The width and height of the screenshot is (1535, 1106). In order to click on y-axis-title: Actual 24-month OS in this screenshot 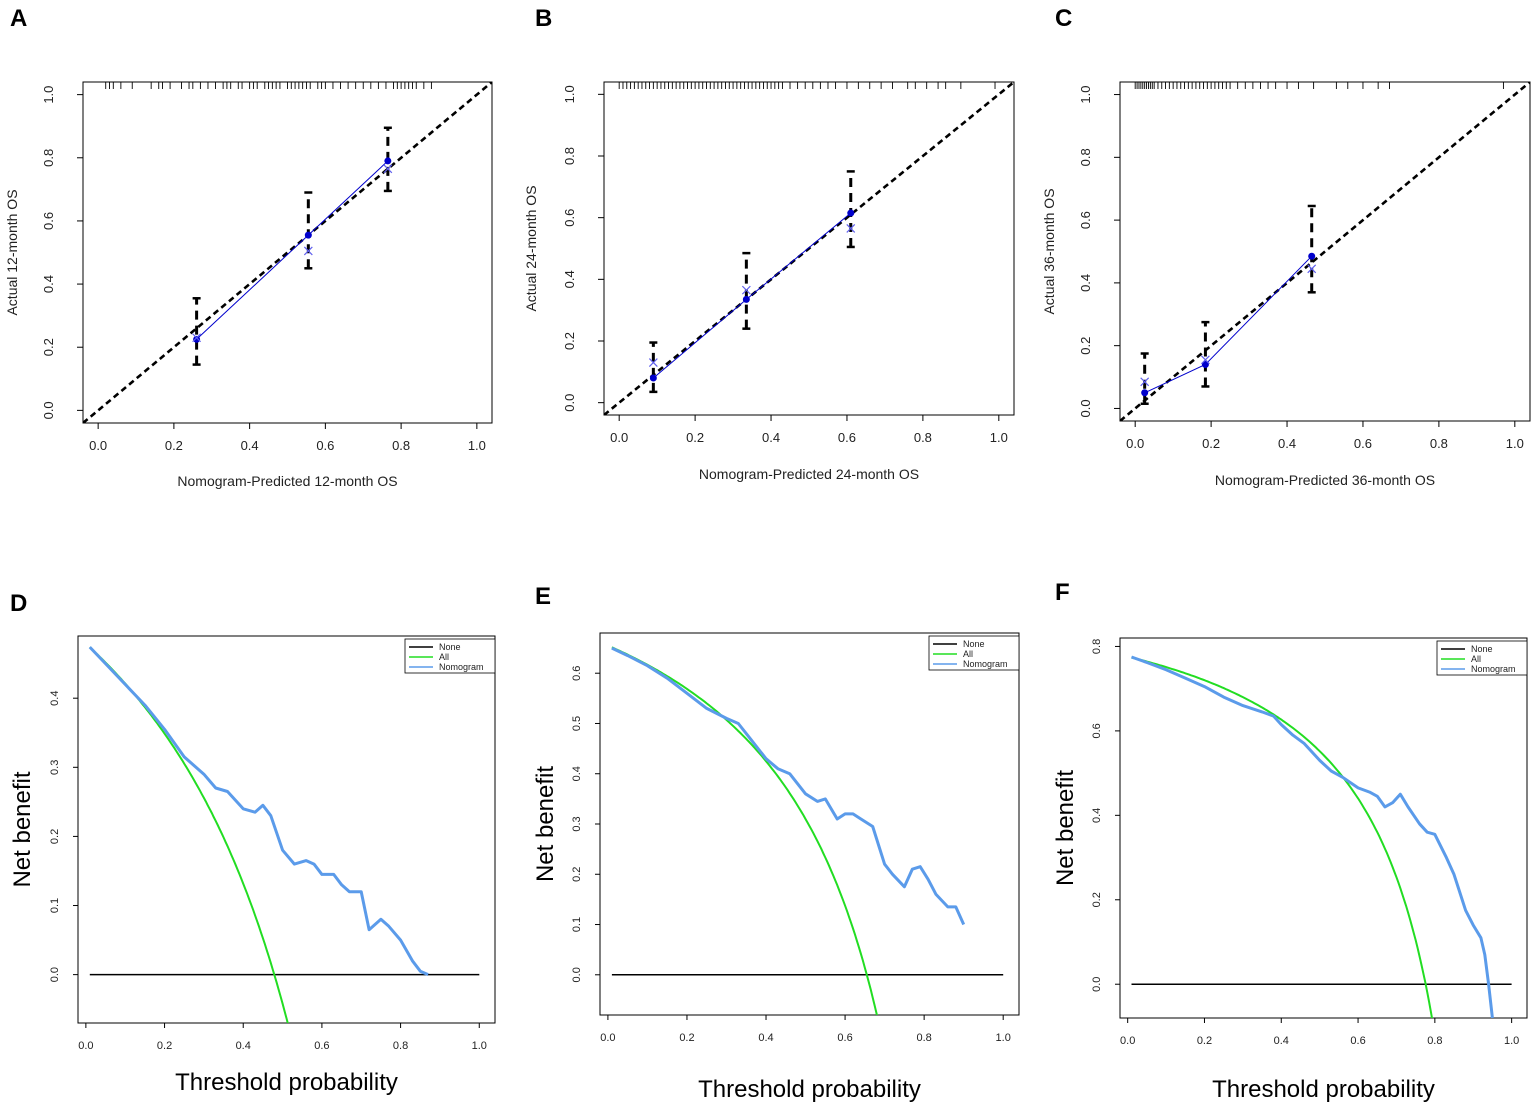, I will do `click(531, 248)`.